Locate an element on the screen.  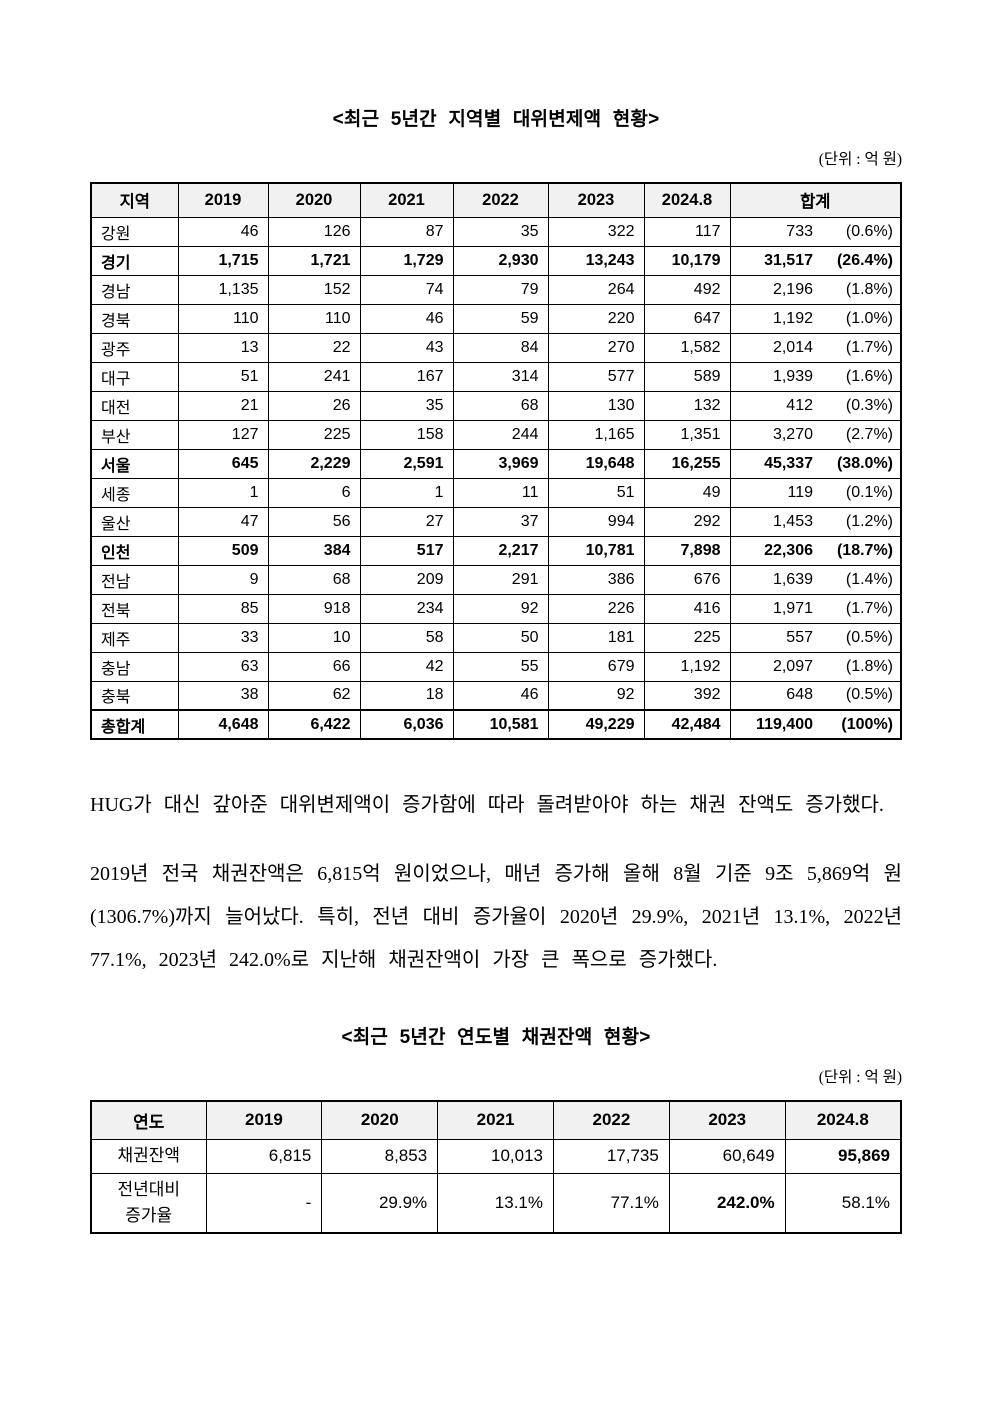
value-cell-2019: 127 is located at coordinates (223, 434).